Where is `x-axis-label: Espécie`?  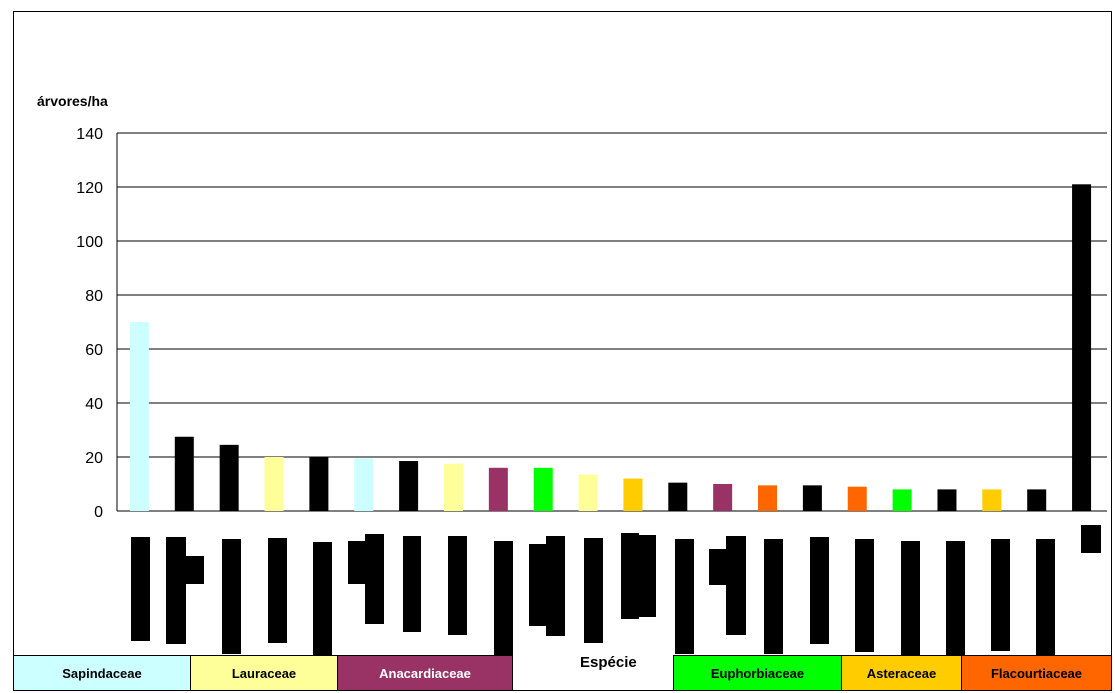 x-axis-label: Espécie is located at coordinates (608, 662).